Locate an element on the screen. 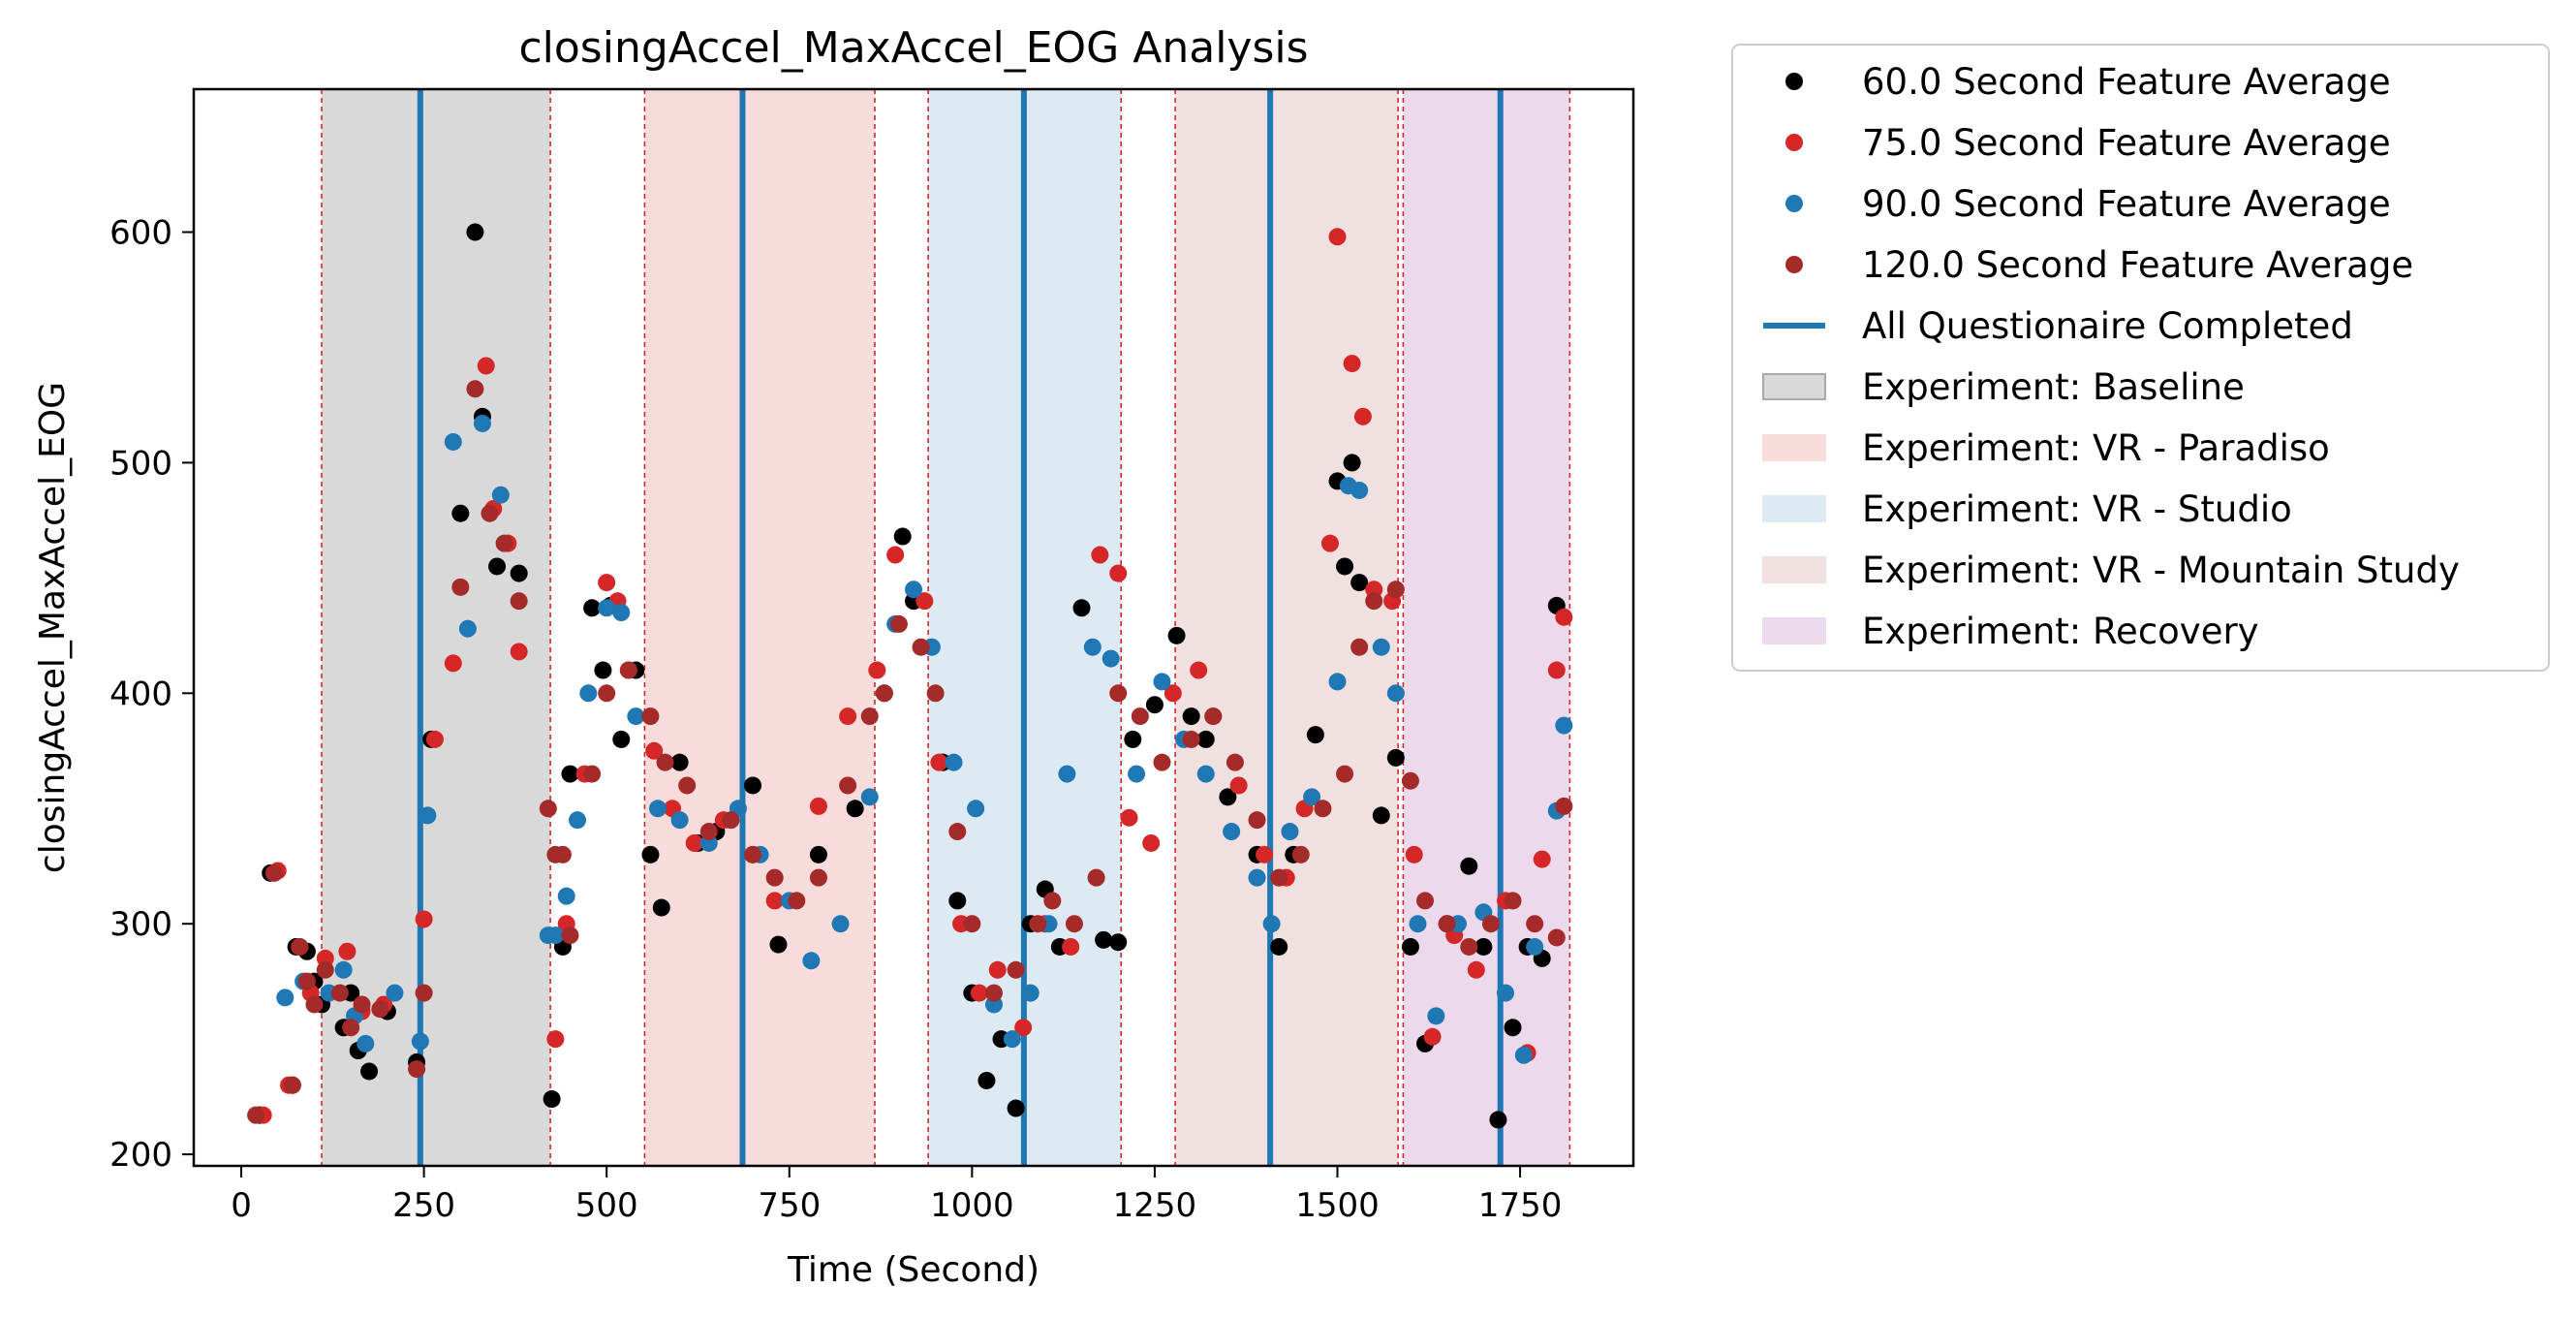 This screenshot has height=1319, width=2576. x-tick-label-1: 250 is located at coordinates (423, 1205).